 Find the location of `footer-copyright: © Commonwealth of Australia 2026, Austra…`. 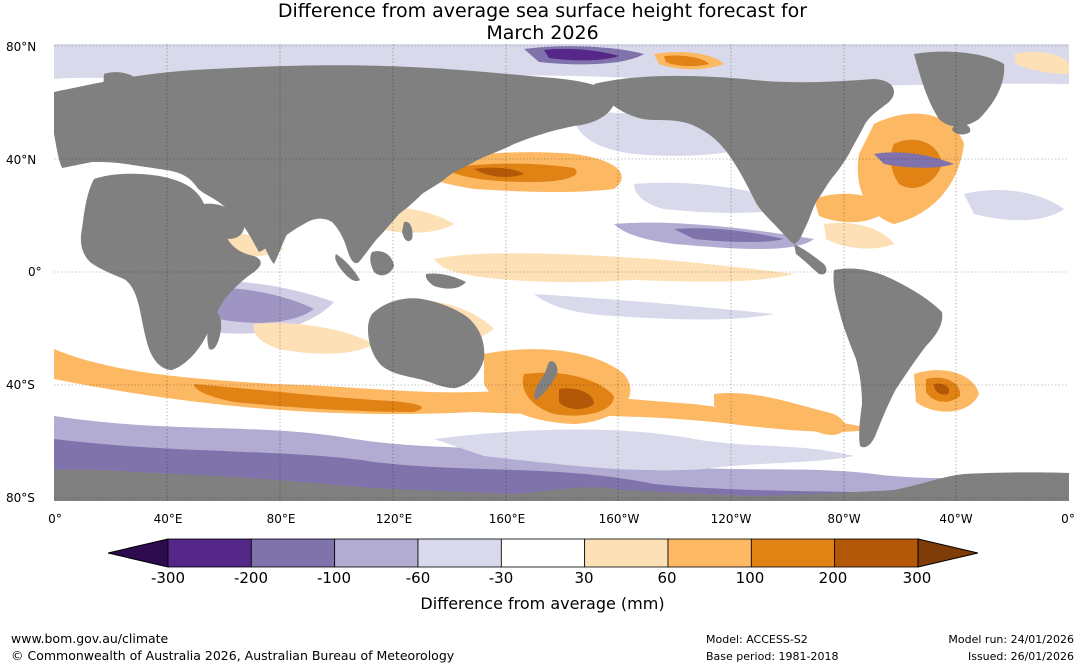

footer-copyright: © Commonwealth of Australia 2026, Austra… is located at coordinates (233, 655).